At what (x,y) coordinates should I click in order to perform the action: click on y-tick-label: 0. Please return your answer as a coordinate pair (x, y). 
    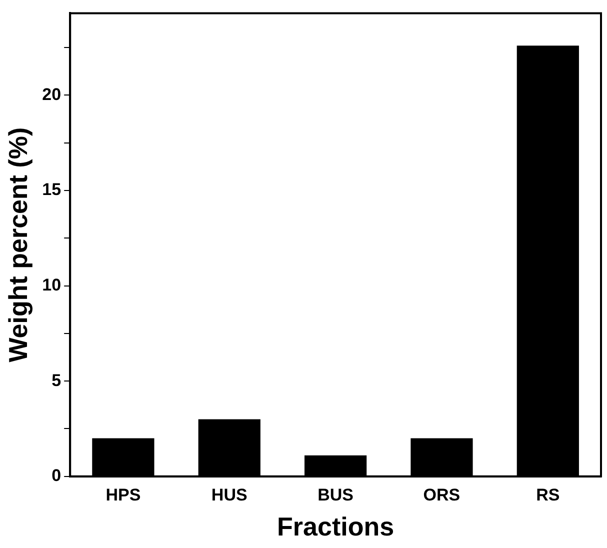
    Looking at the image, I should click on (57, 476).